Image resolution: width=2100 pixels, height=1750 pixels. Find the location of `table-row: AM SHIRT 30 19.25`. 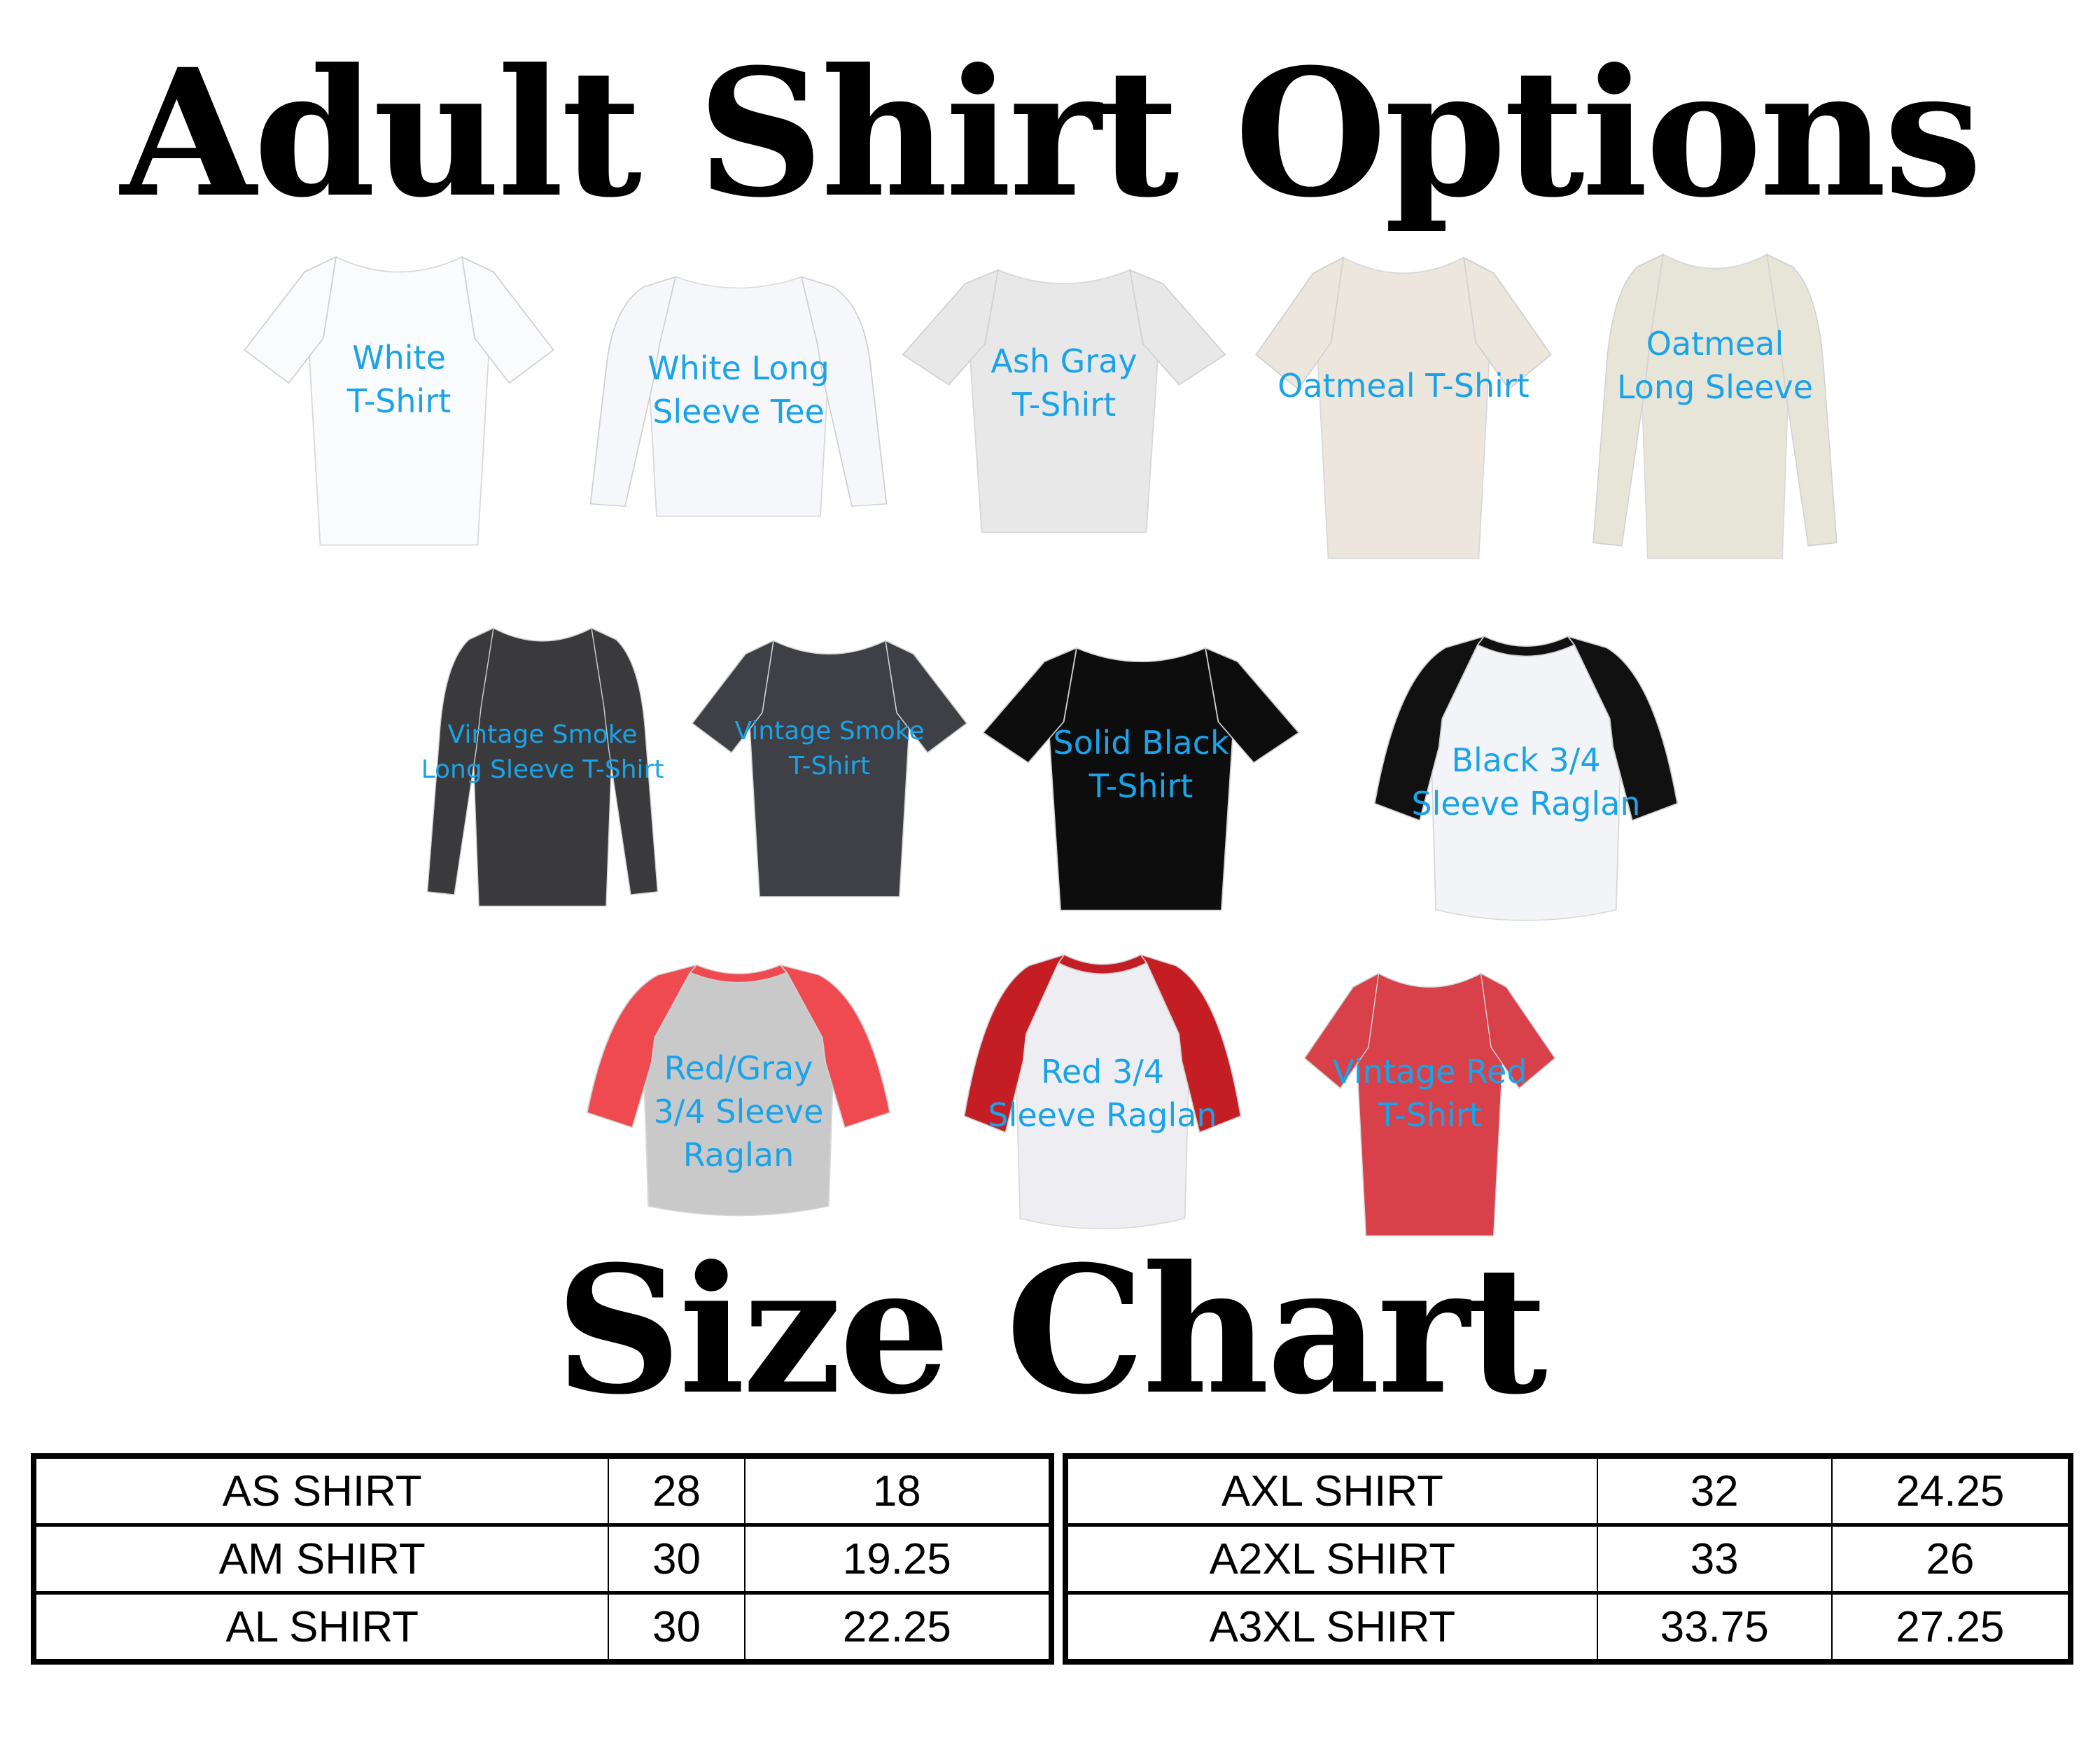

table-row: AM SHIRT 30 19.25 is located at coordinates (542, 1558).